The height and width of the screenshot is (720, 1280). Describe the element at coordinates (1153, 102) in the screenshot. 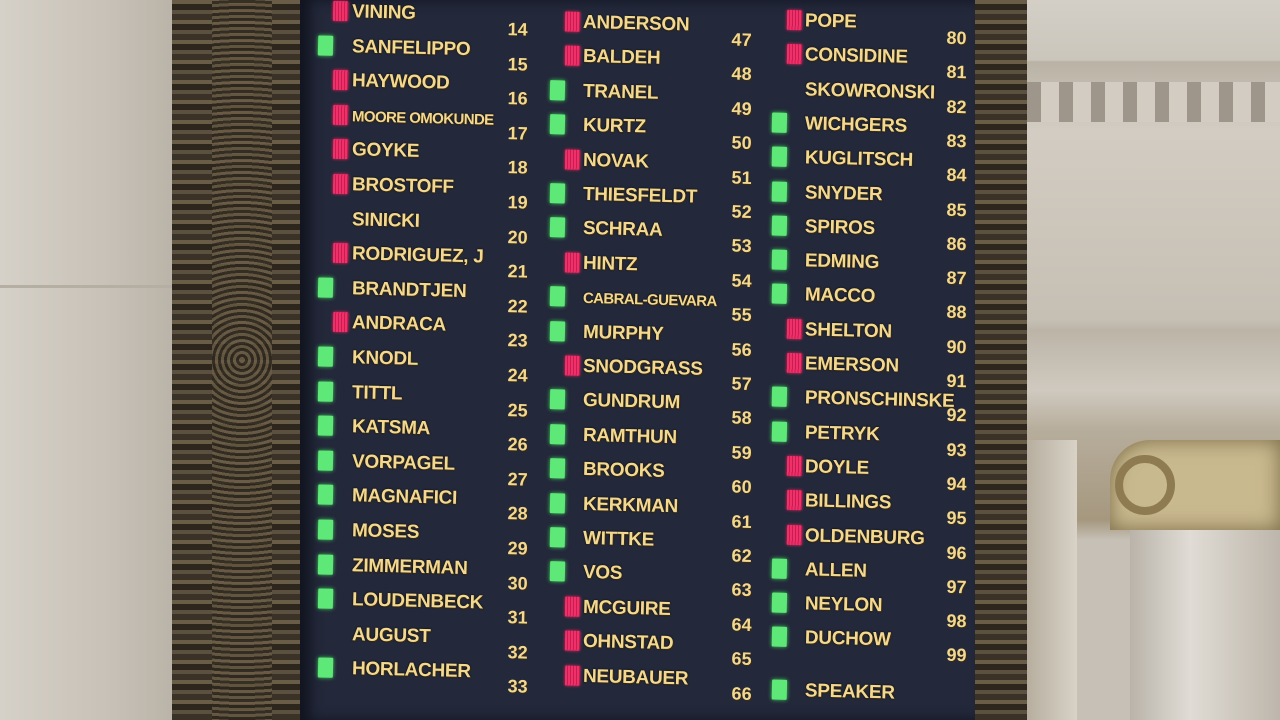

I see `cornice-dentils` at that location.